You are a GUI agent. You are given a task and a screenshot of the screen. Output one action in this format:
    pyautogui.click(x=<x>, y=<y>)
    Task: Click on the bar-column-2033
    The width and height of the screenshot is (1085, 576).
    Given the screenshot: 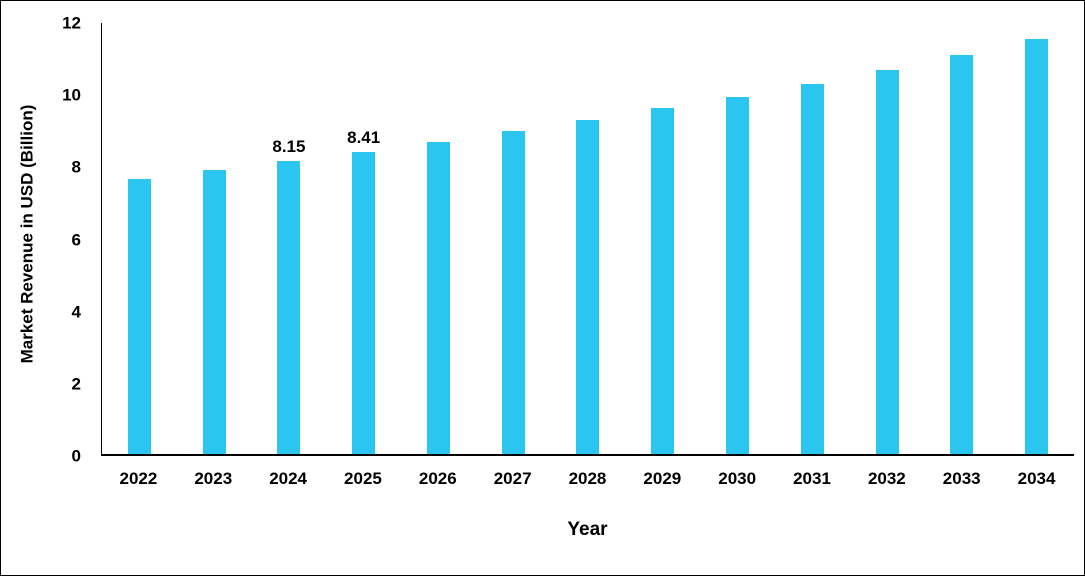 What is the action you would take?
    pyautogui.click(x=961, y=238)
    